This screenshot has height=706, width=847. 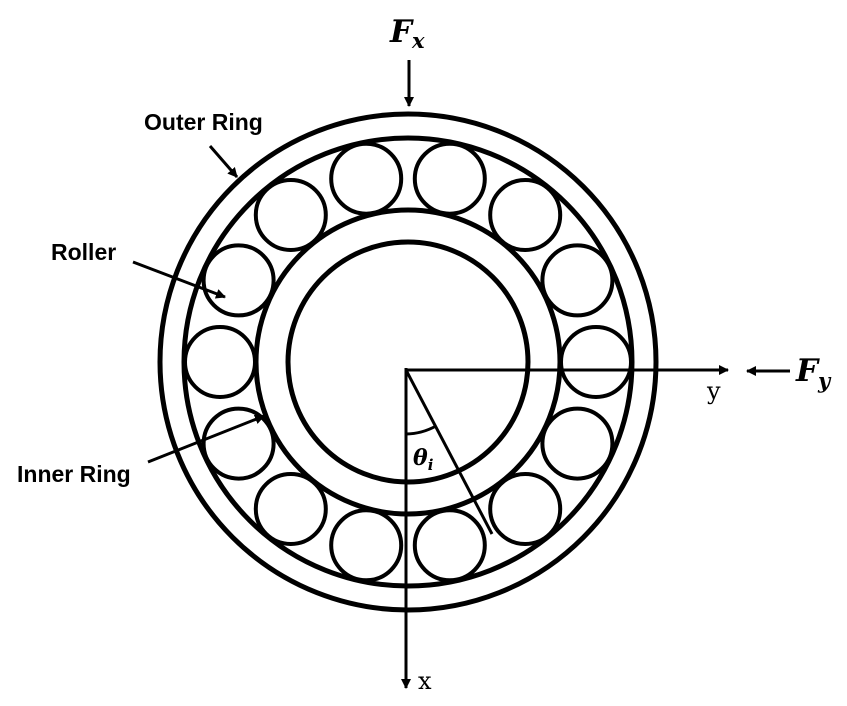 I want to click on inner-ring-label: Inner Ring, so click(x=74, y=474).